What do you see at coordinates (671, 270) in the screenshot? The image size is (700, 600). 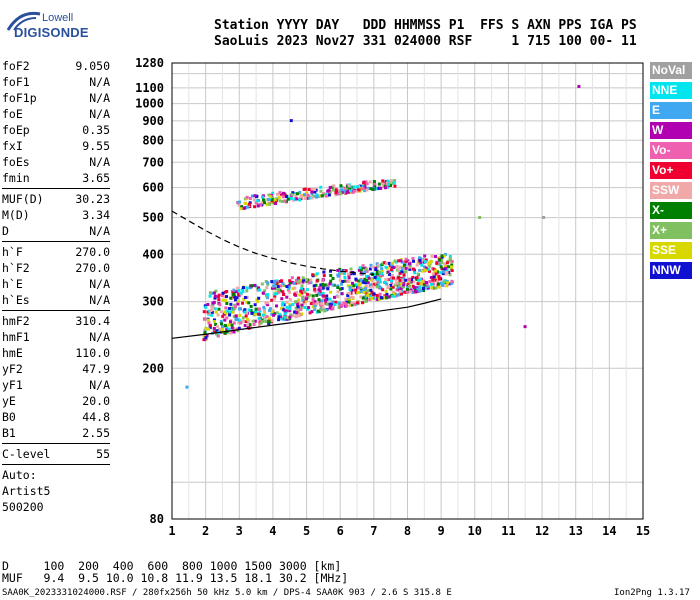 I see `legend-item-nnw: NNW` at bounding box center [671, 270].